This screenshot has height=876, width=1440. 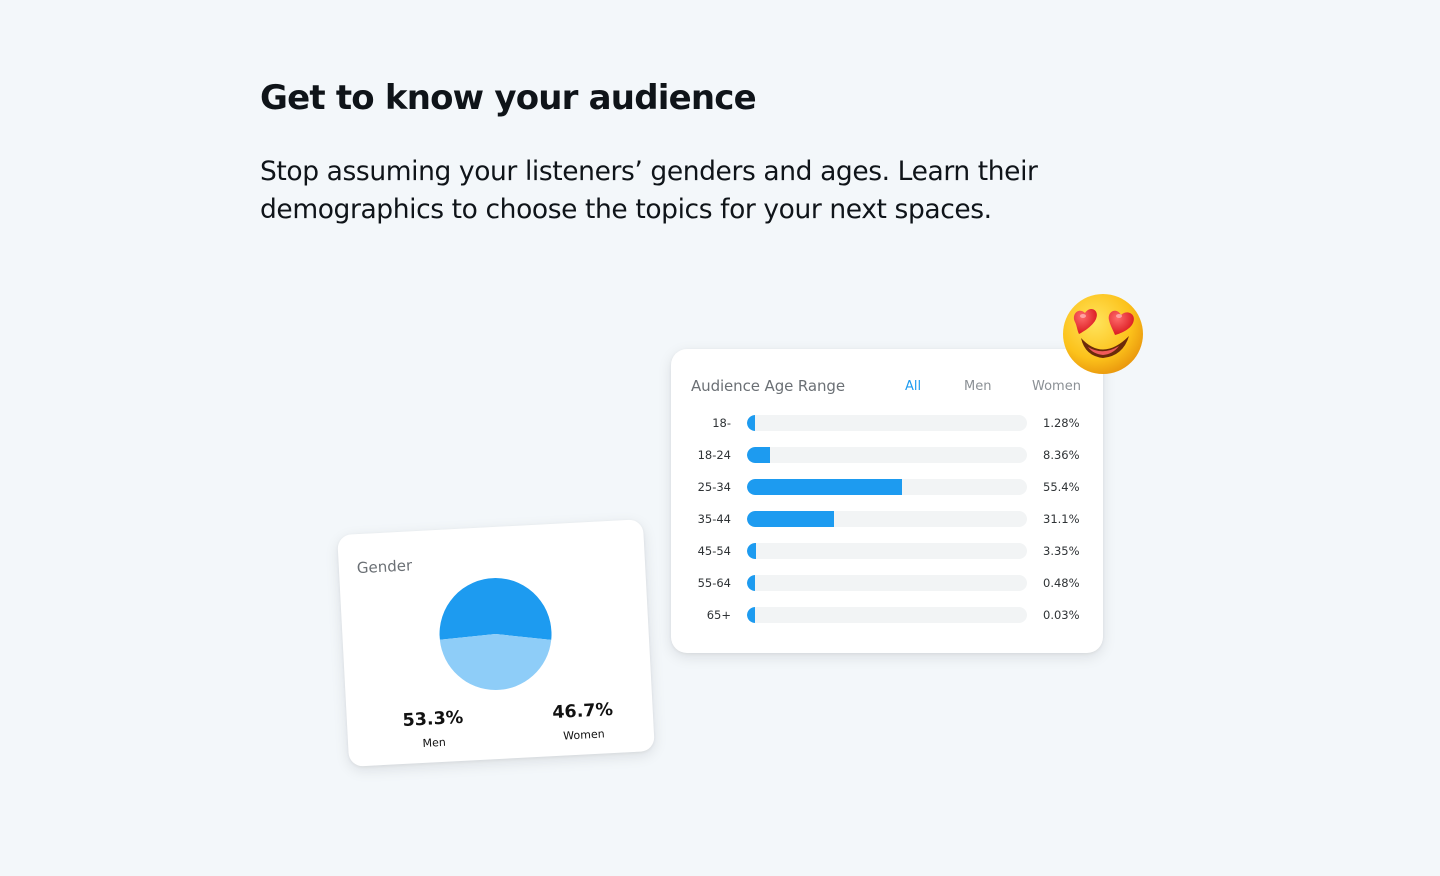 I want to click on age-row: 18-24 8.36%, so click(x=887, y=455).